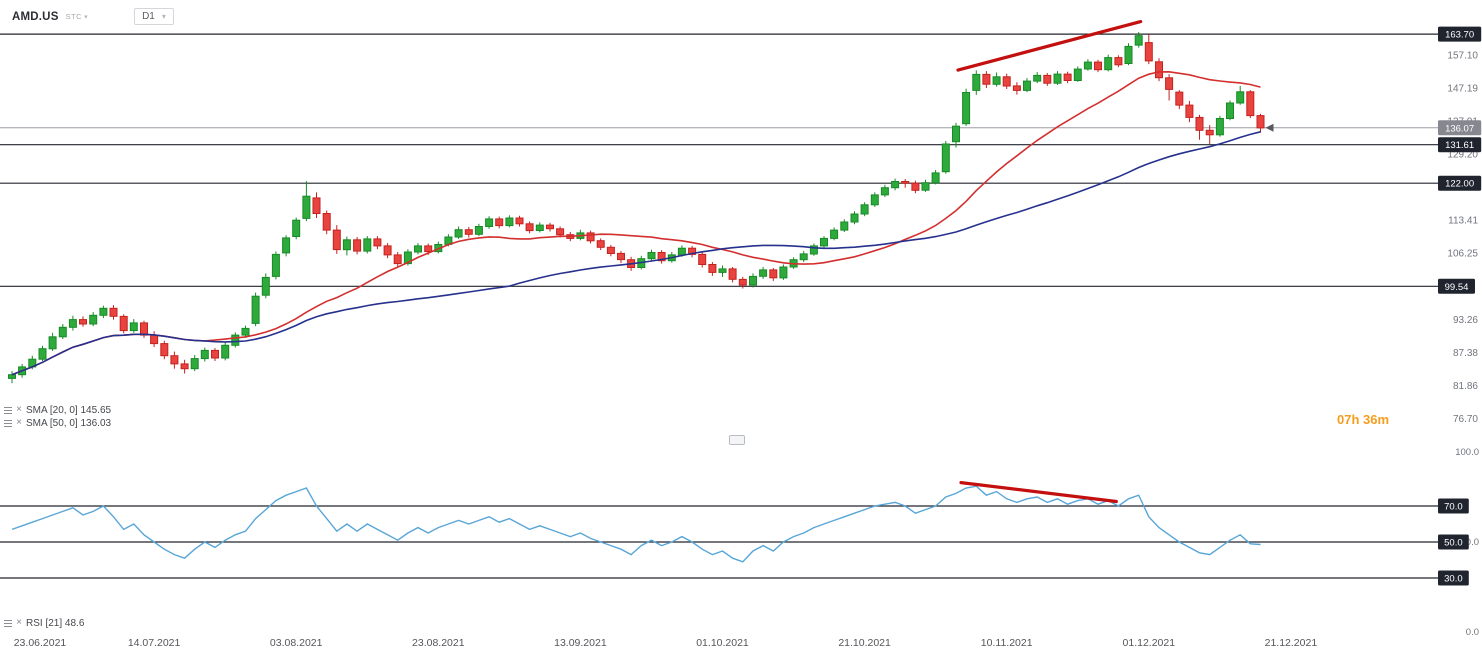 The image size is (1482, 660). What do you see at coordinates (1269, 127) in the screenshot?
I see `last-price-marker-icon` at bounding box center [1269, 127].